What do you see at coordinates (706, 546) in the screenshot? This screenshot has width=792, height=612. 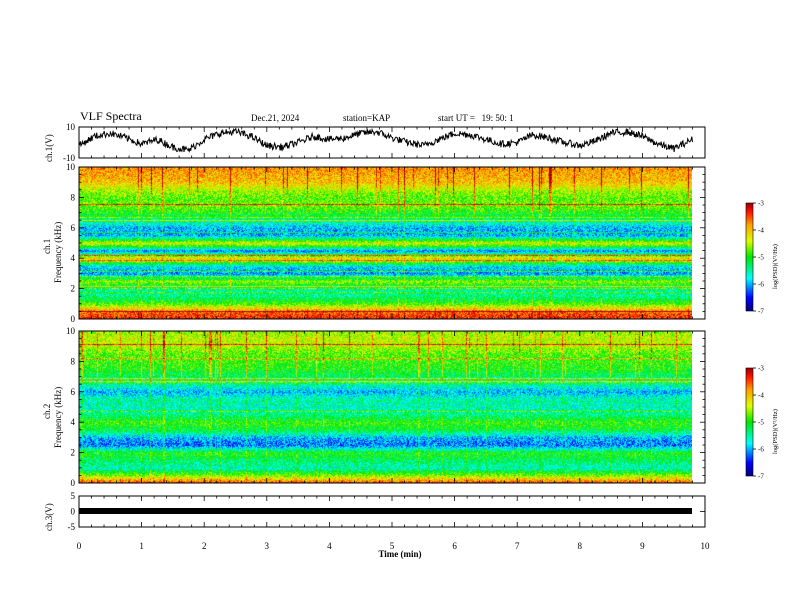 I see `x-tick-label: 10` at bounding box center [706, 546].